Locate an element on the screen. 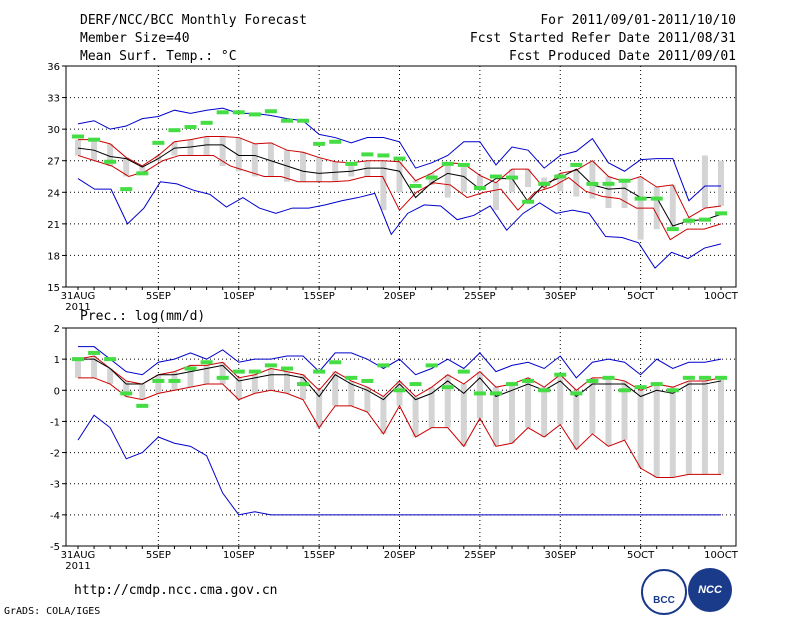 The height and width of the screenshot is (619, 800). prec-x-tick-label: 15SEP is located at coordinates (318, 555).